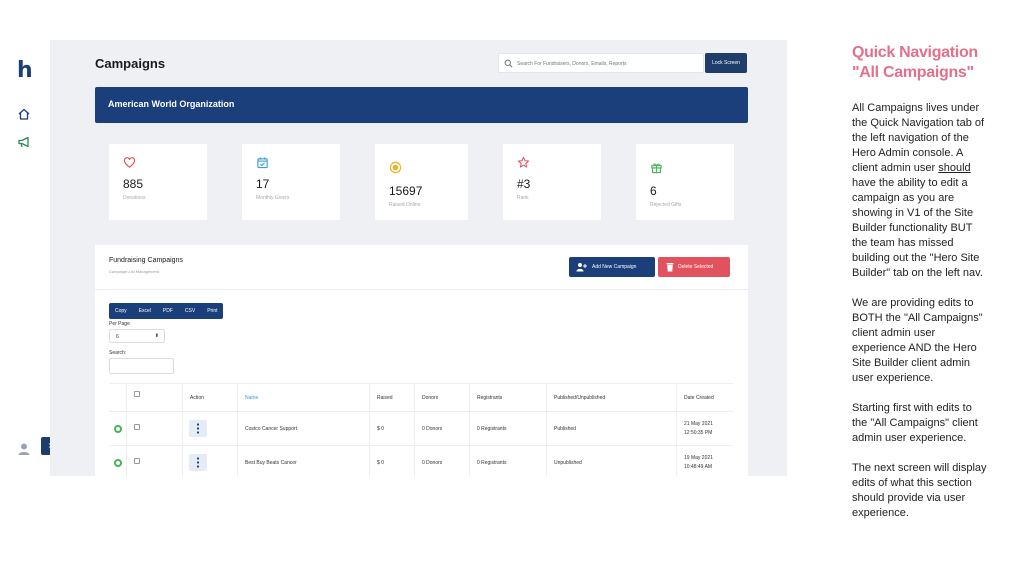 This screenshot has width=1024, height=576. Describe the element at coordinates (507, 397) in the screenshot. I see `column-header-registrants: Registrants` at that location.